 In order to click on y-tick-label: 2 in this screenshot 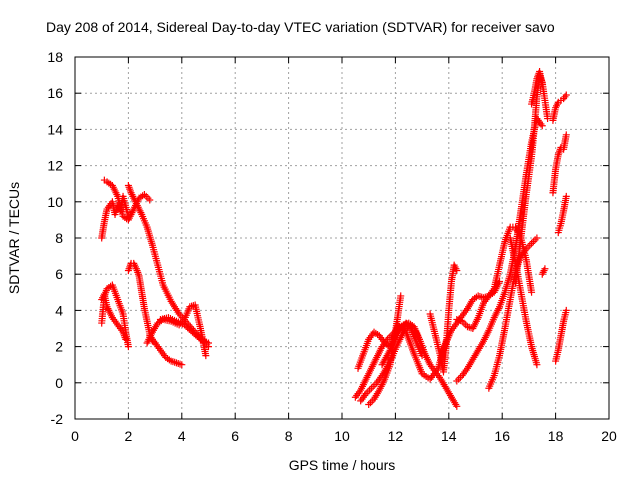, I will do `click(59, 347)`.